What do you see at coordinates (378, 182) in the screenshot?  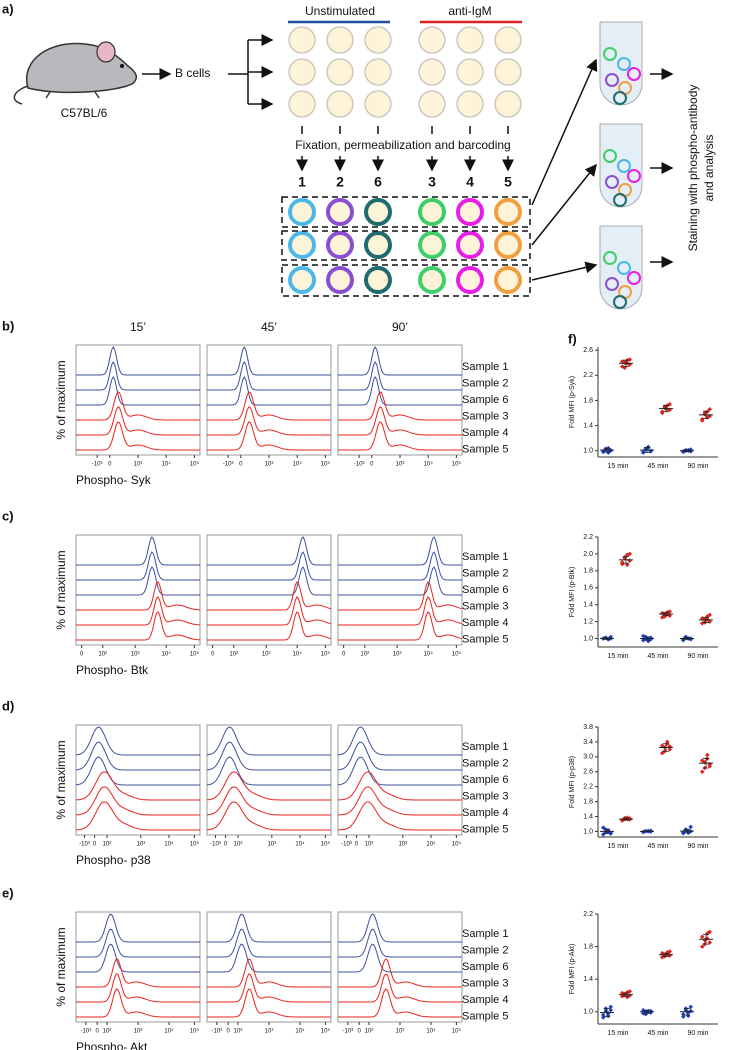 I see `barcode-number: 6` at bounding box center [378, 182].